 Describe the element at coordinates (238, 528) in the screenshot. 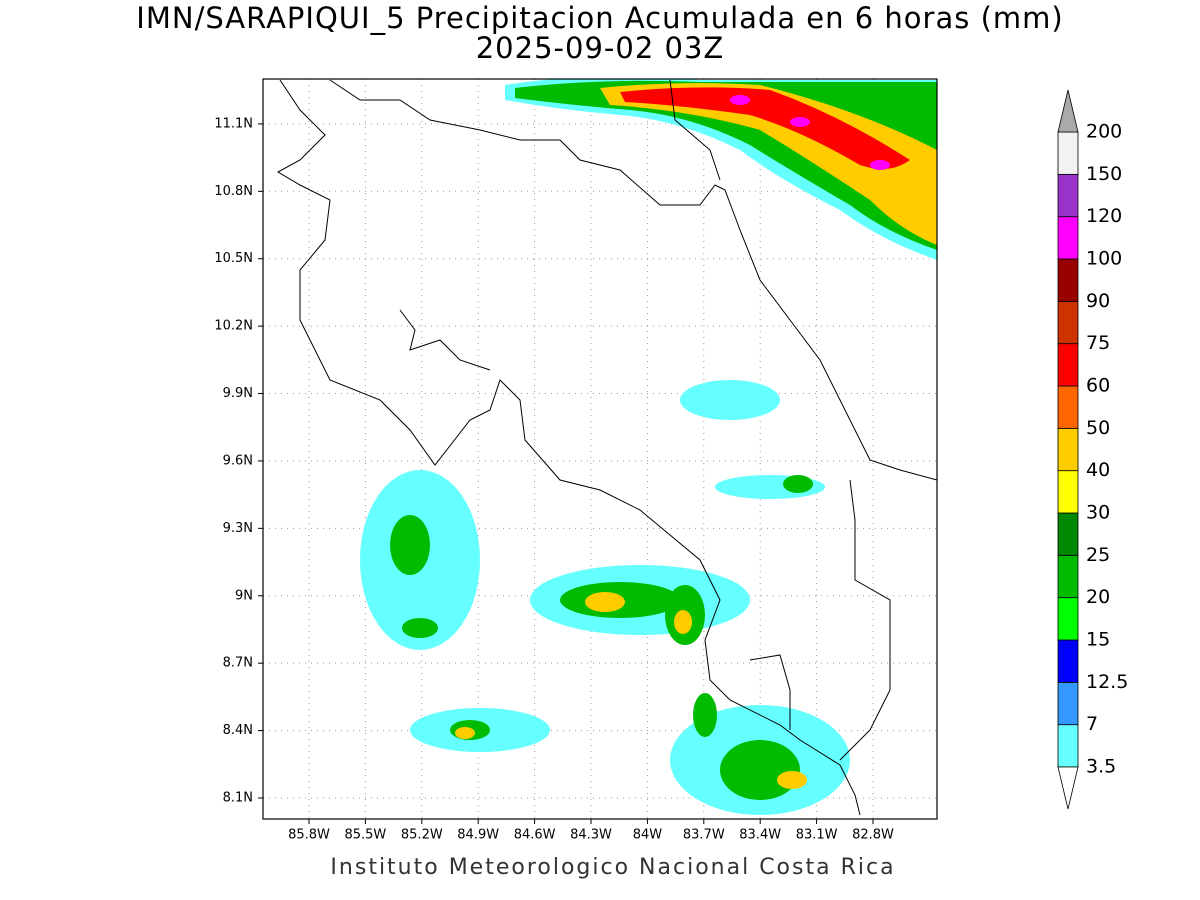

I see `lat-tick-label: 9.3N` at that location.